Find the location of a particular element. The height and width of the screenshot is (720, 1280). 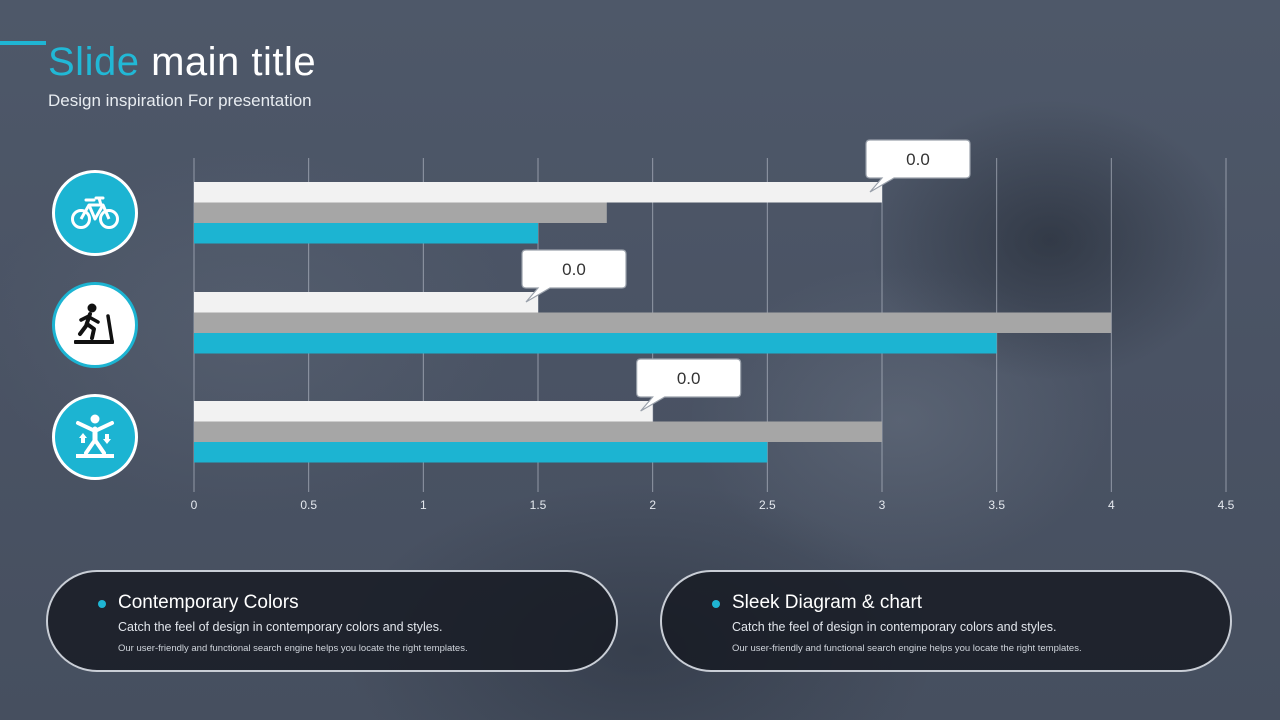

x-tick-label: 4 is located at coordinates (1111, 505).